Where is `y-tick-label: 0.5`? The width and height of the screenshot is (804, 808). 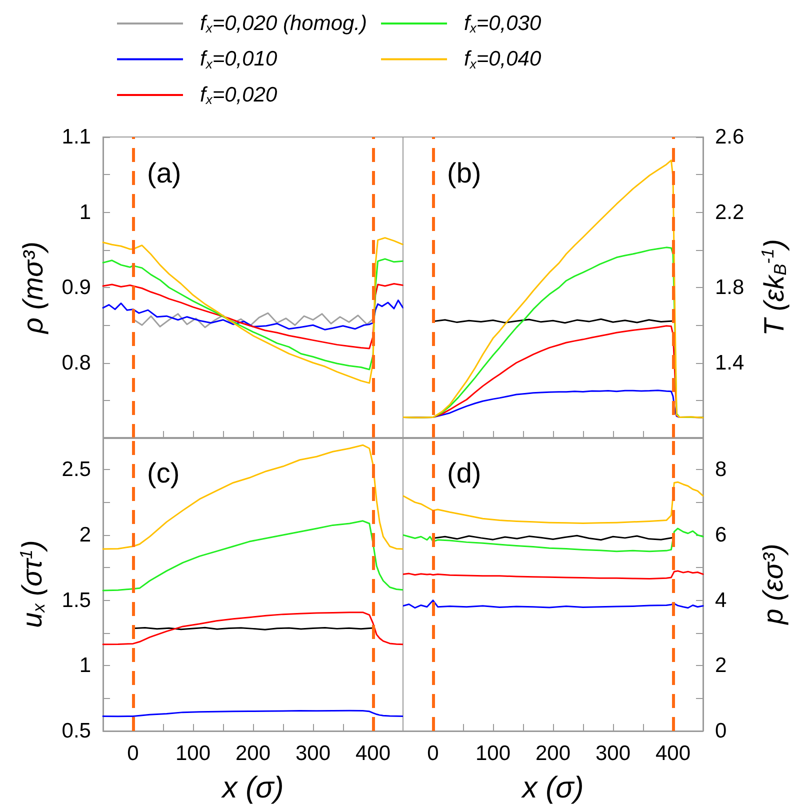
y-tick-label: 0.5 is located at coordinates (76, 731).